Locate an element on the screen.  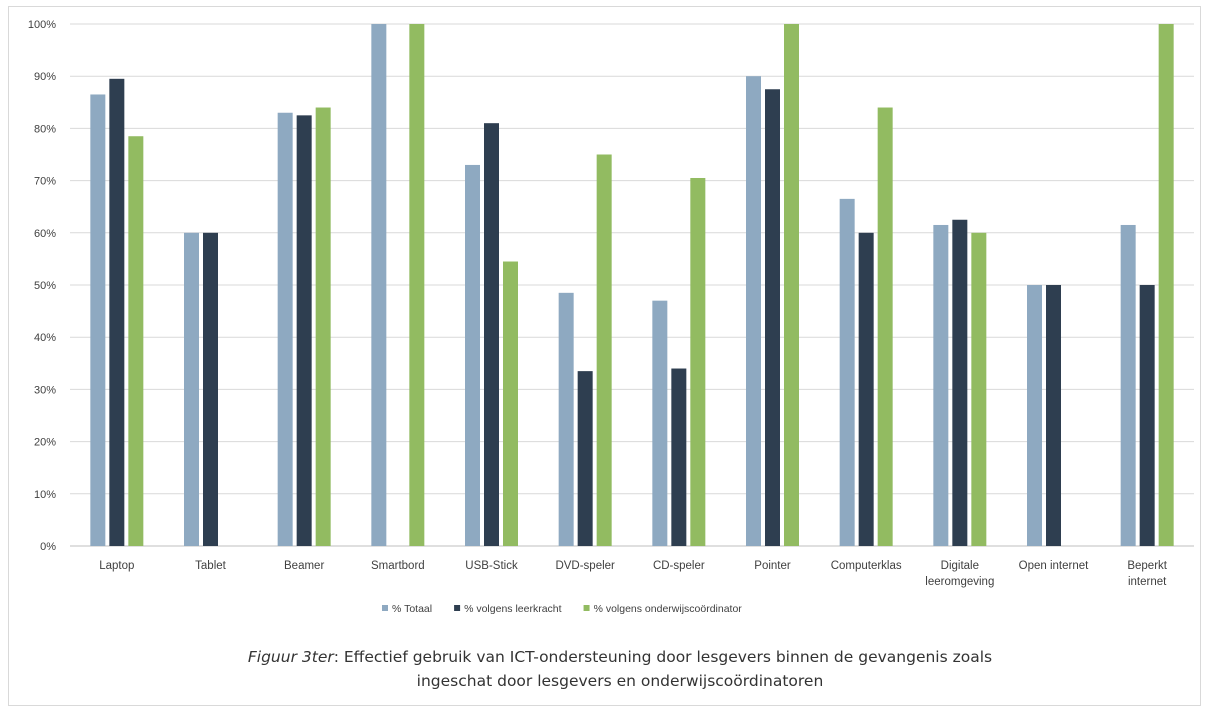
x-tick-label: Computerklas is located at coordinates (866, 566).